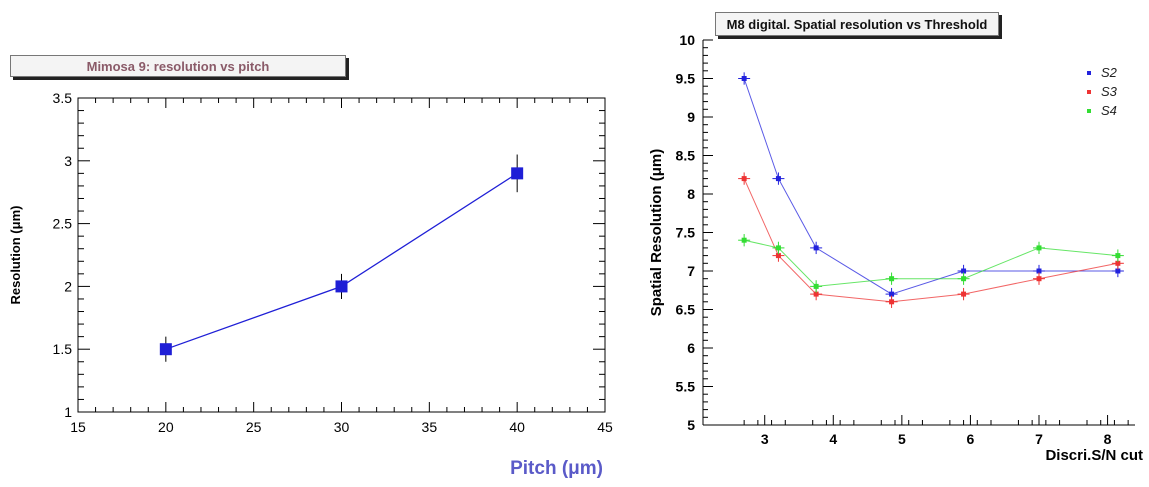  Describe the element at coordinates (63, 224) in the screenshot. I see `y-tick-label: 2.5` at that location.